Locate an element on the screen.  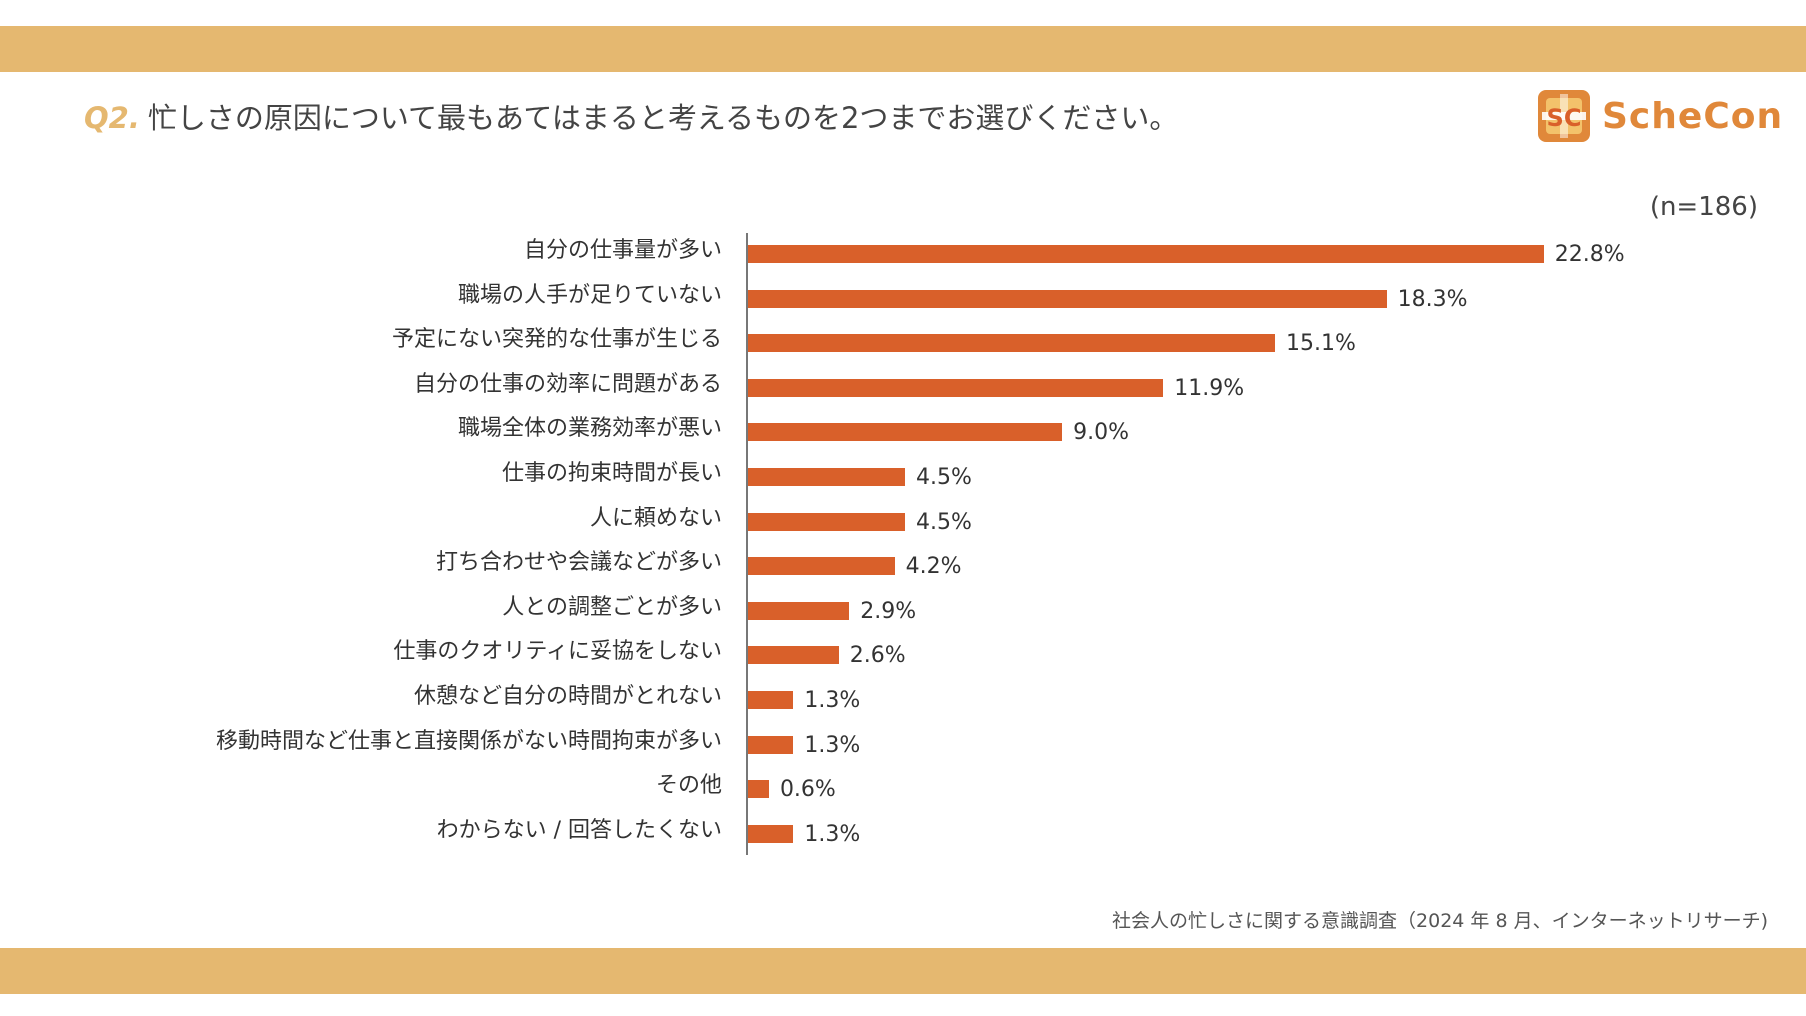
category-label: 人に頼めない is located at coordinates (655, 518).